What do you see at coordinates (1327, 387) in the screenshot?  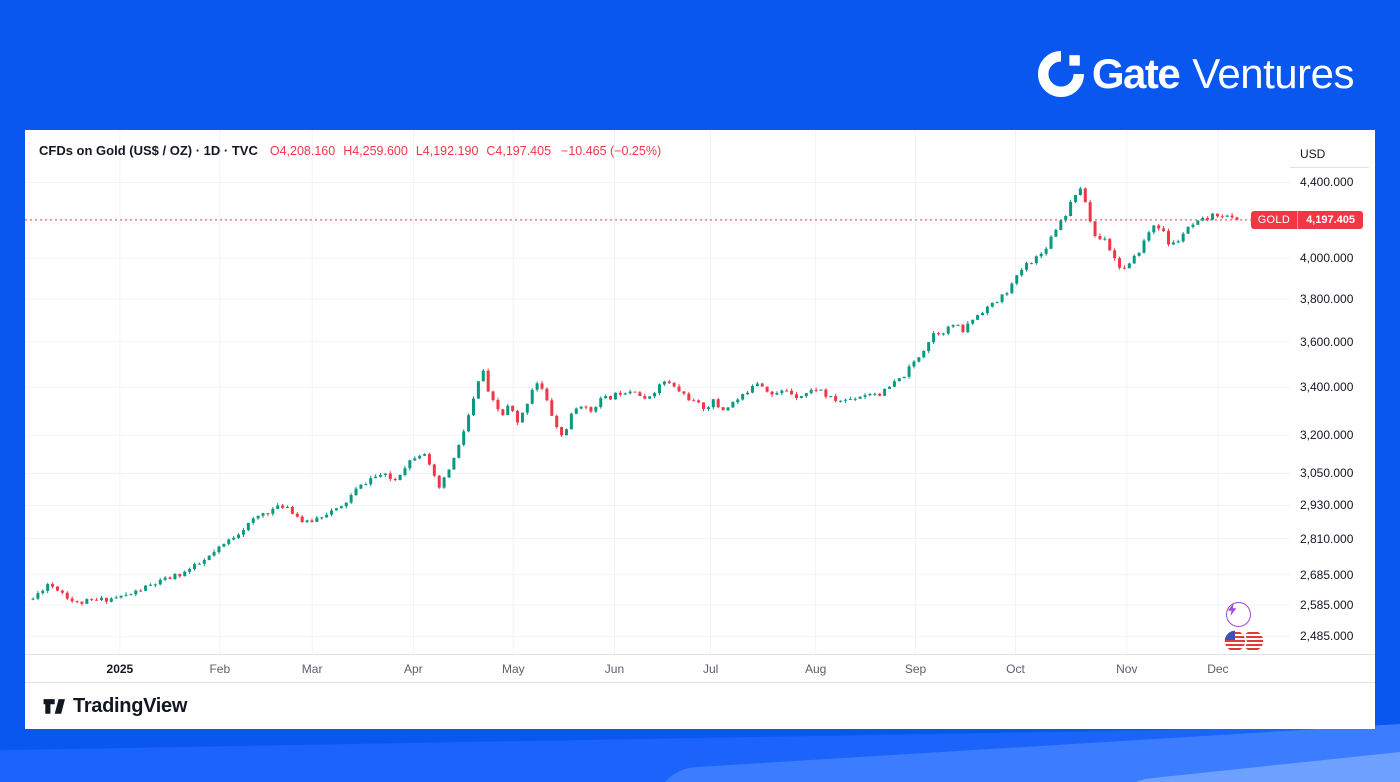 I see `price-tick: 3,400.000` at bounding box center [1327, 387].